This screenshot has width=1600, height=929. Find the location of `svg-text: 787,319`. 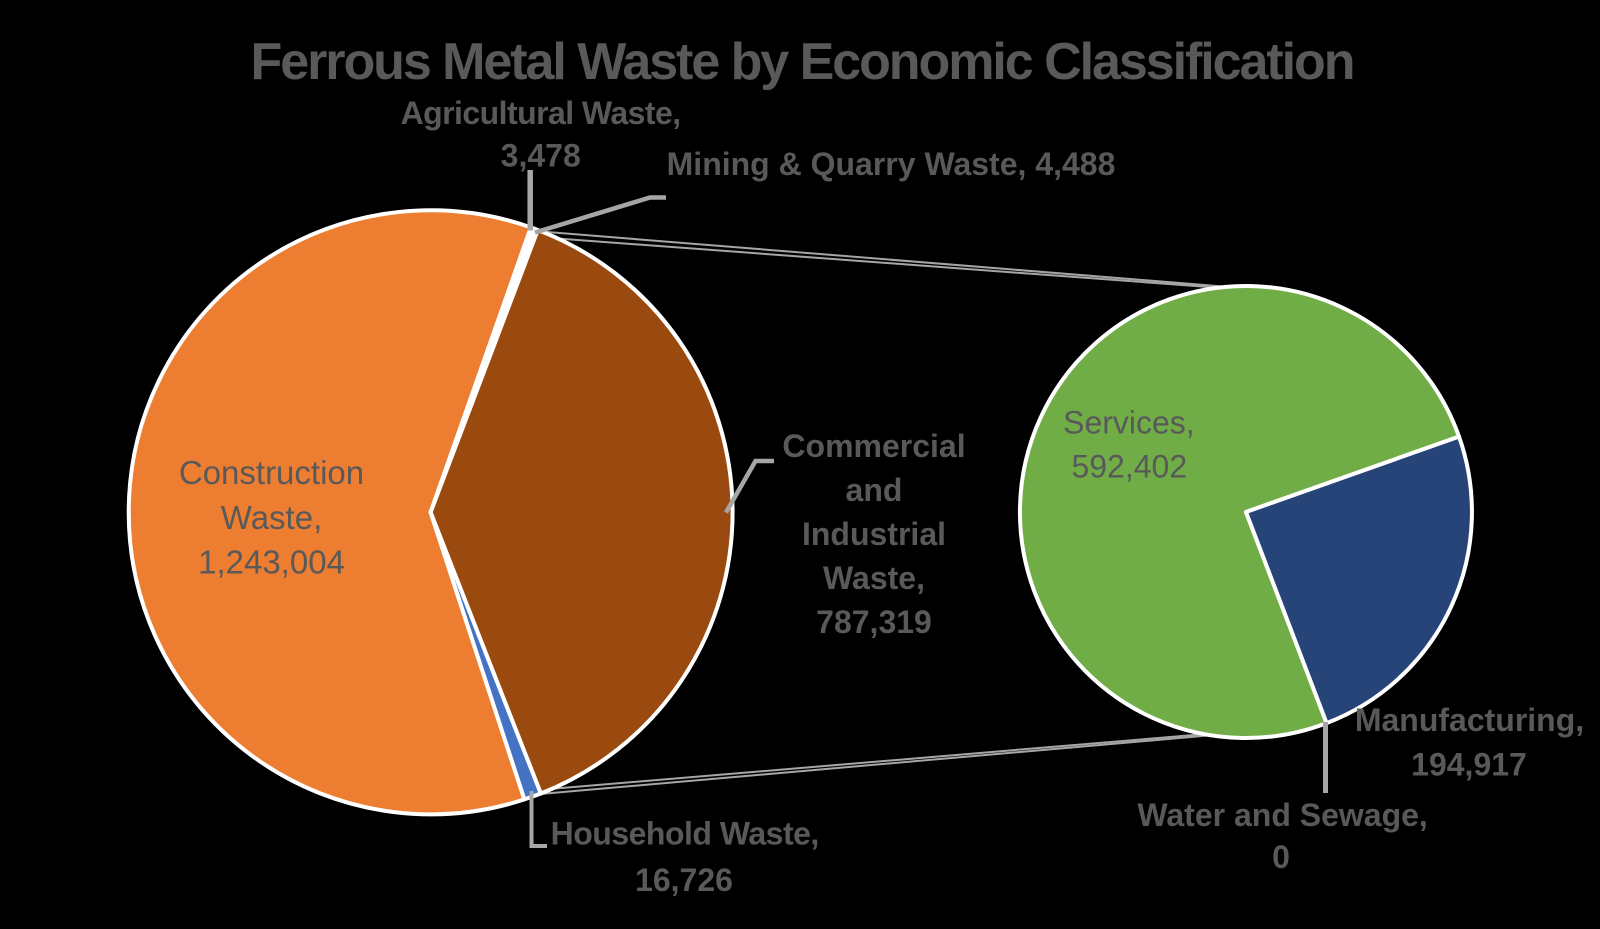

svg-text: 787,319 is located at coordinates (874, 622).